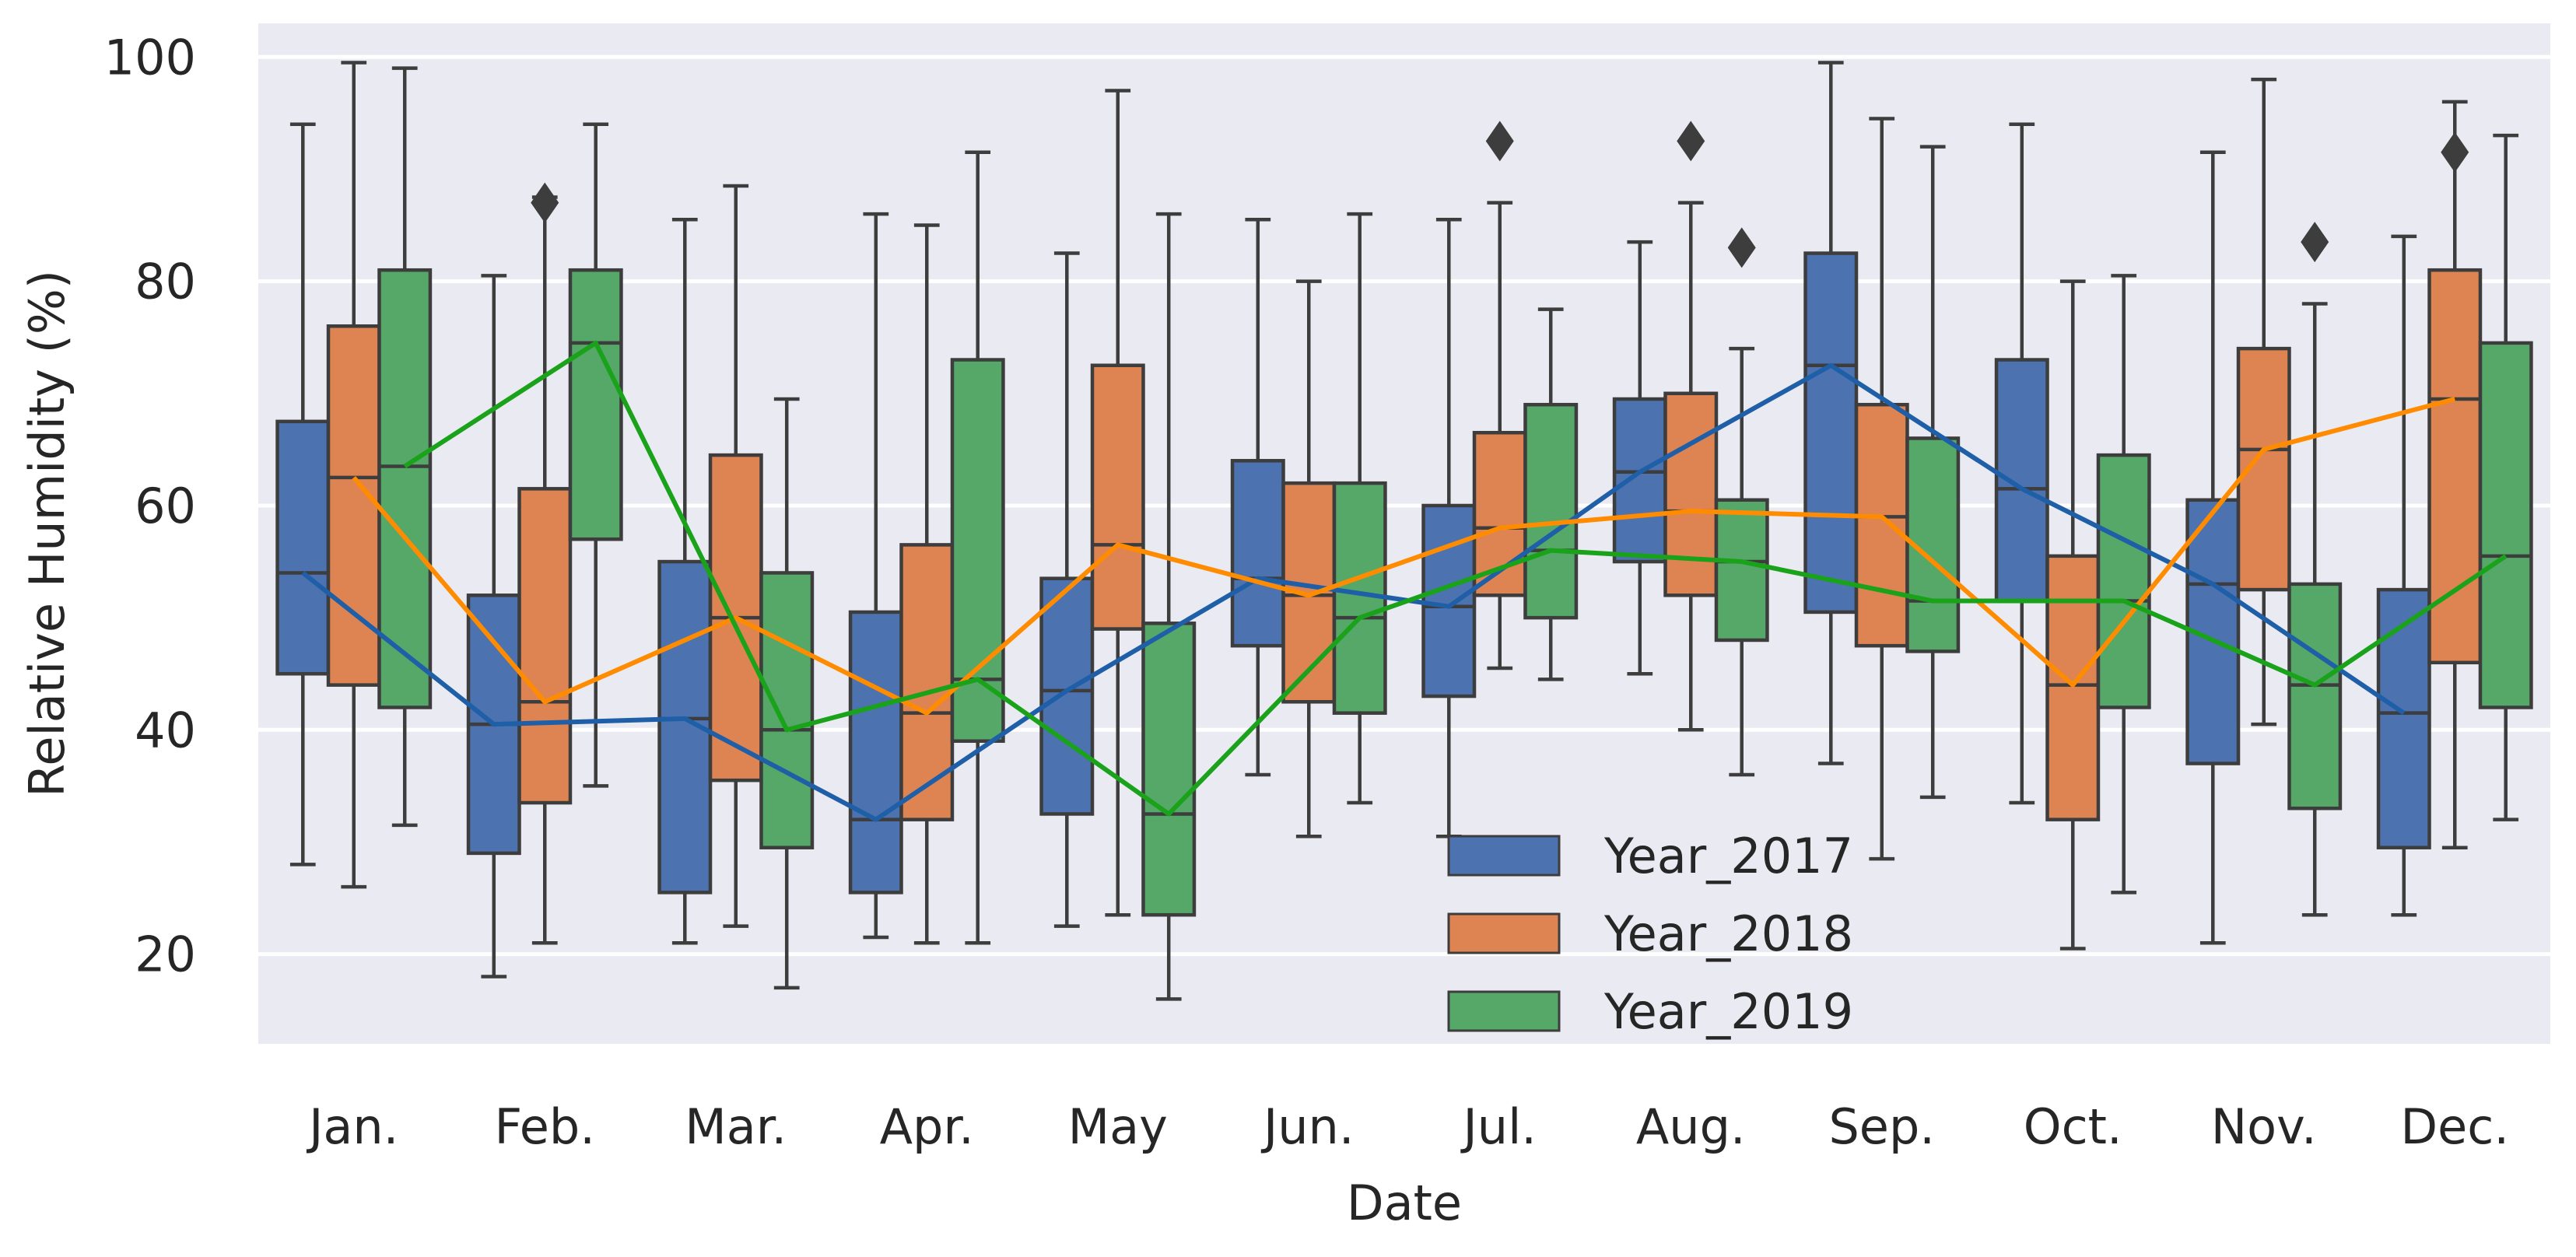  What do you see at coordinates (1308, 1126) in the screenshot?
I see `x-tick-label-jun: Jun.` at bounding box center [1308, 1126].